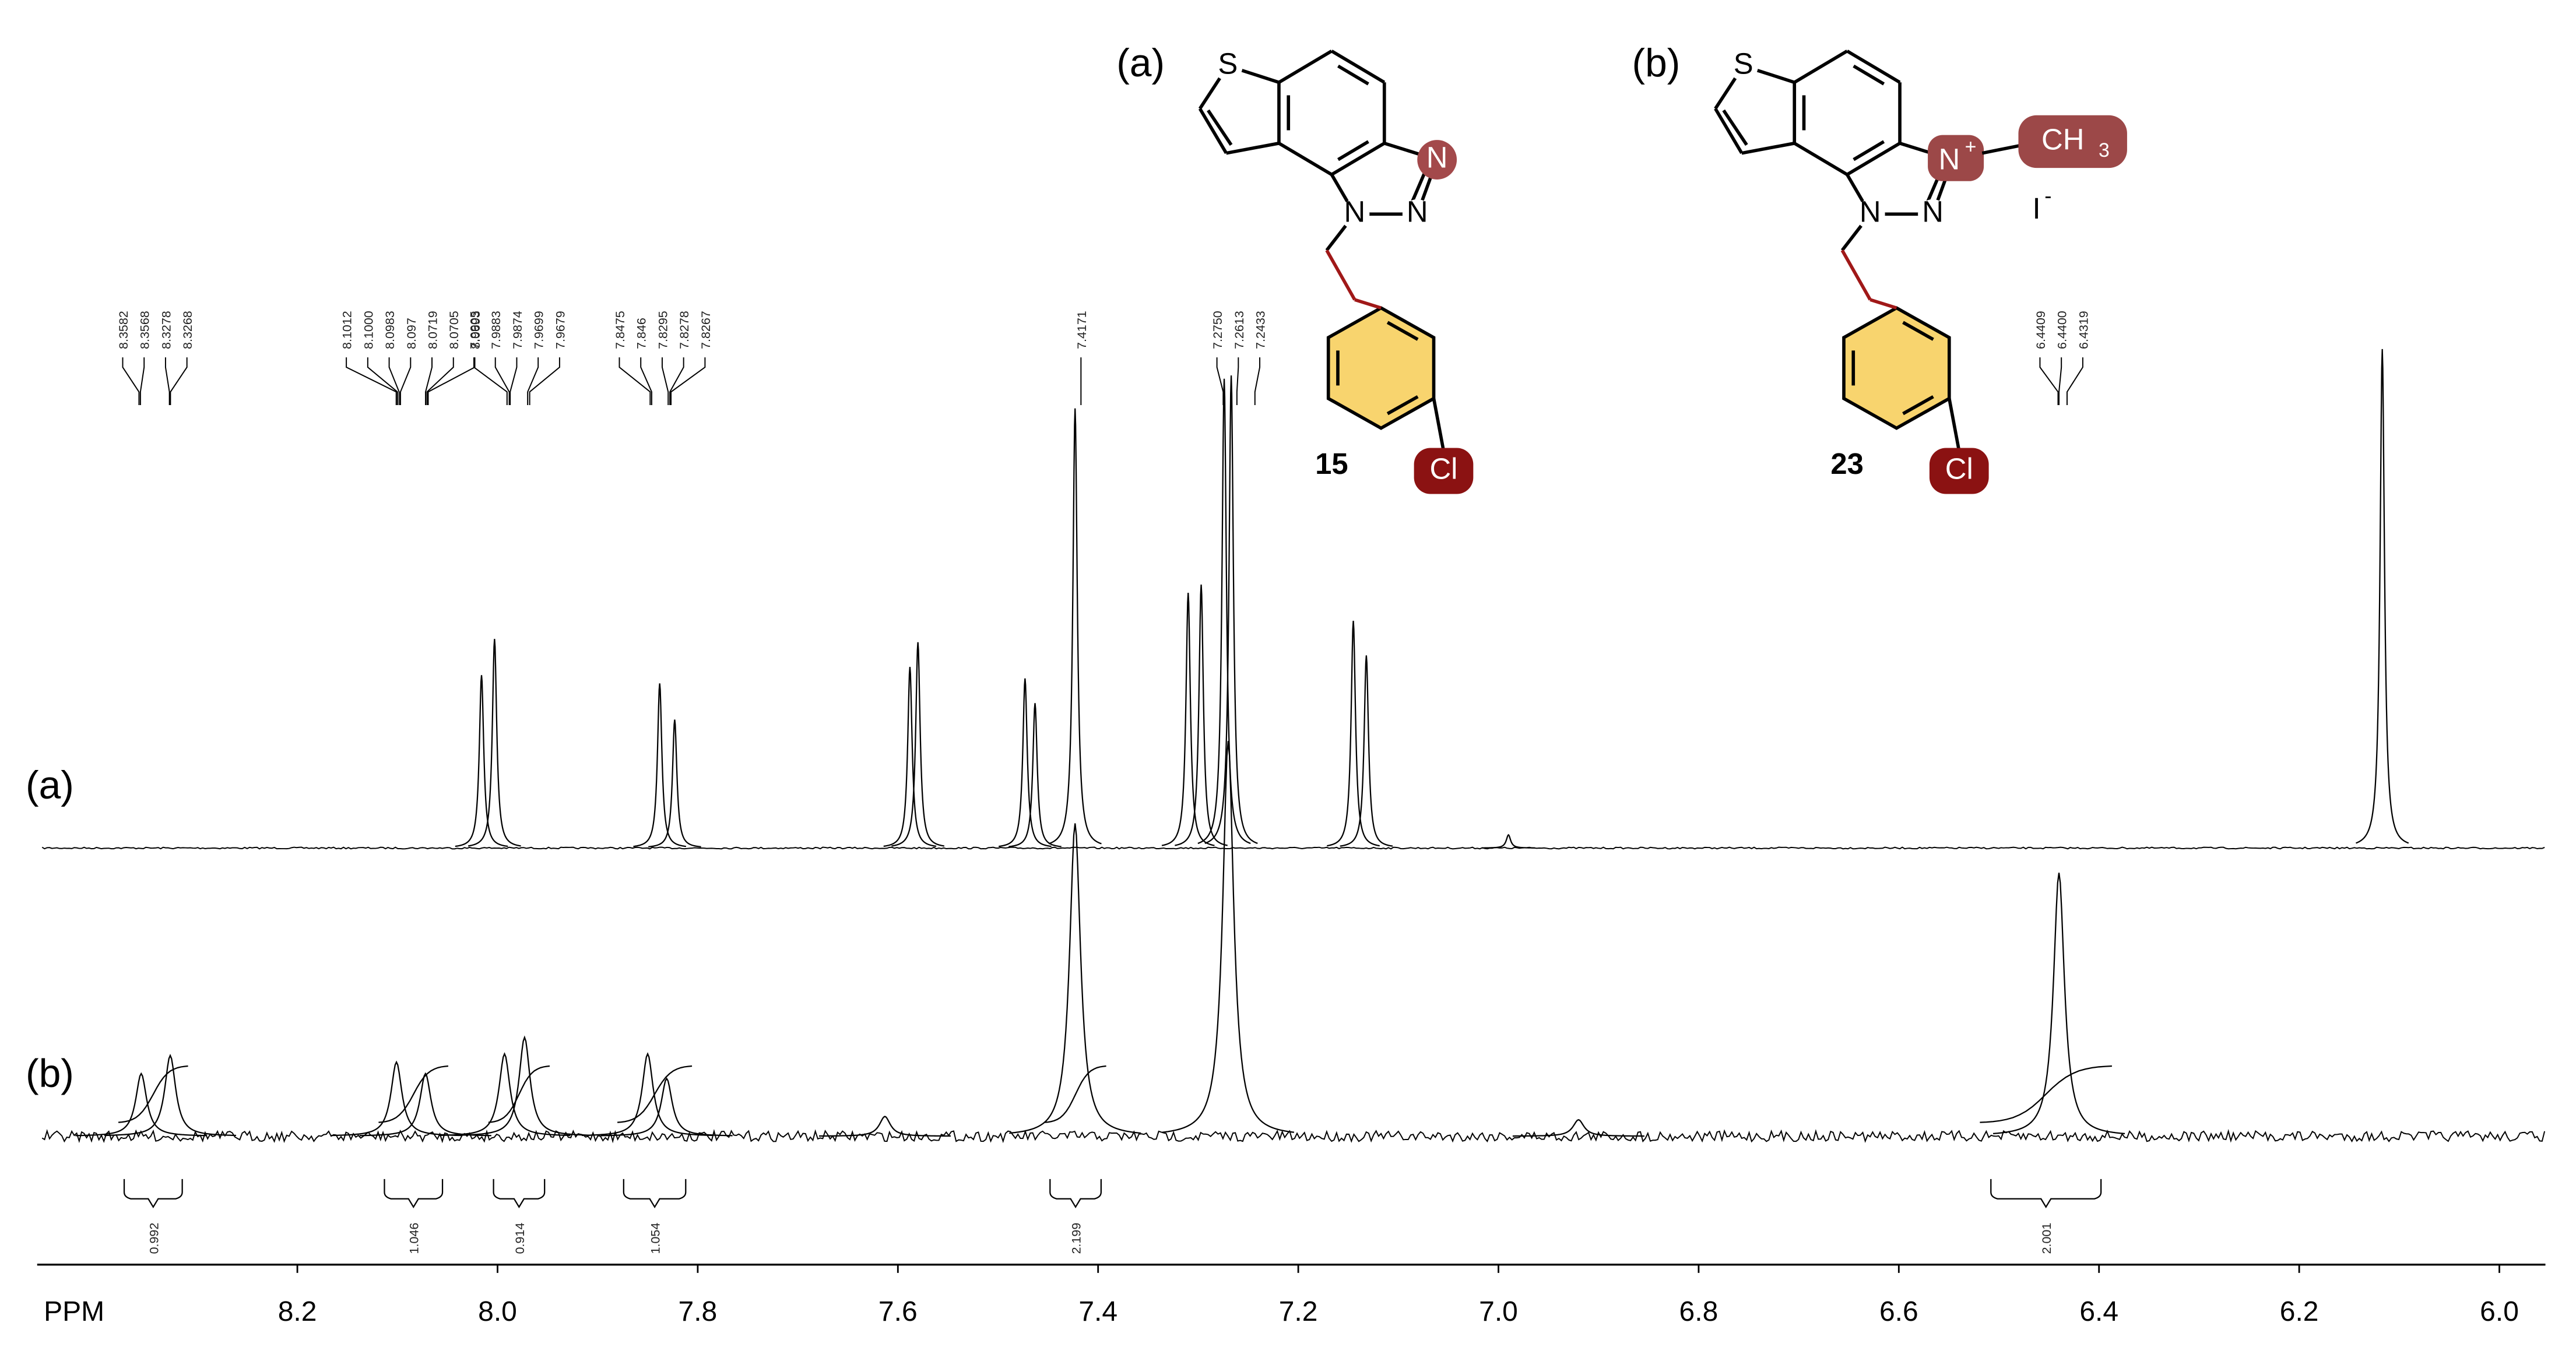 This screenshot has width=2576, height=1347. Describe the element at coordinates (1218, 330) in the screenshot. I see `peak-label: 7.2750` at that location.